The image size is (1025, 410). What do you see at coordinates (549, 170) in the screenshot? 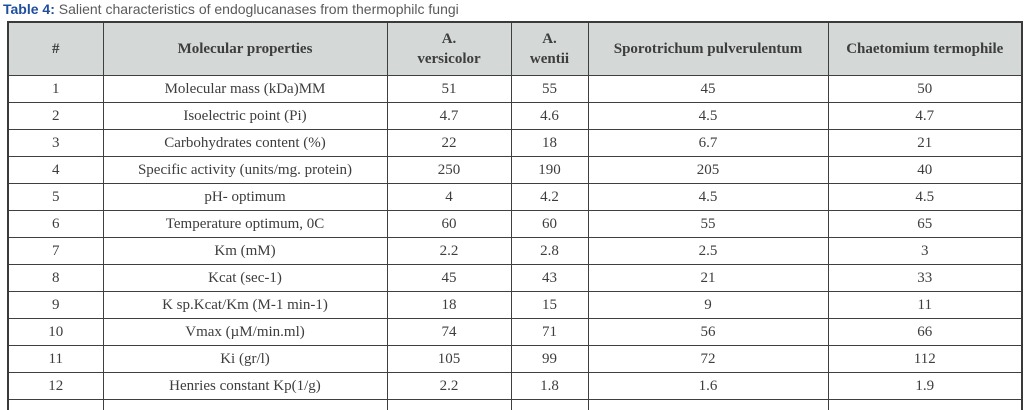
I see `value-cell-a-wentii: 190` at bounding box center [549, 170].